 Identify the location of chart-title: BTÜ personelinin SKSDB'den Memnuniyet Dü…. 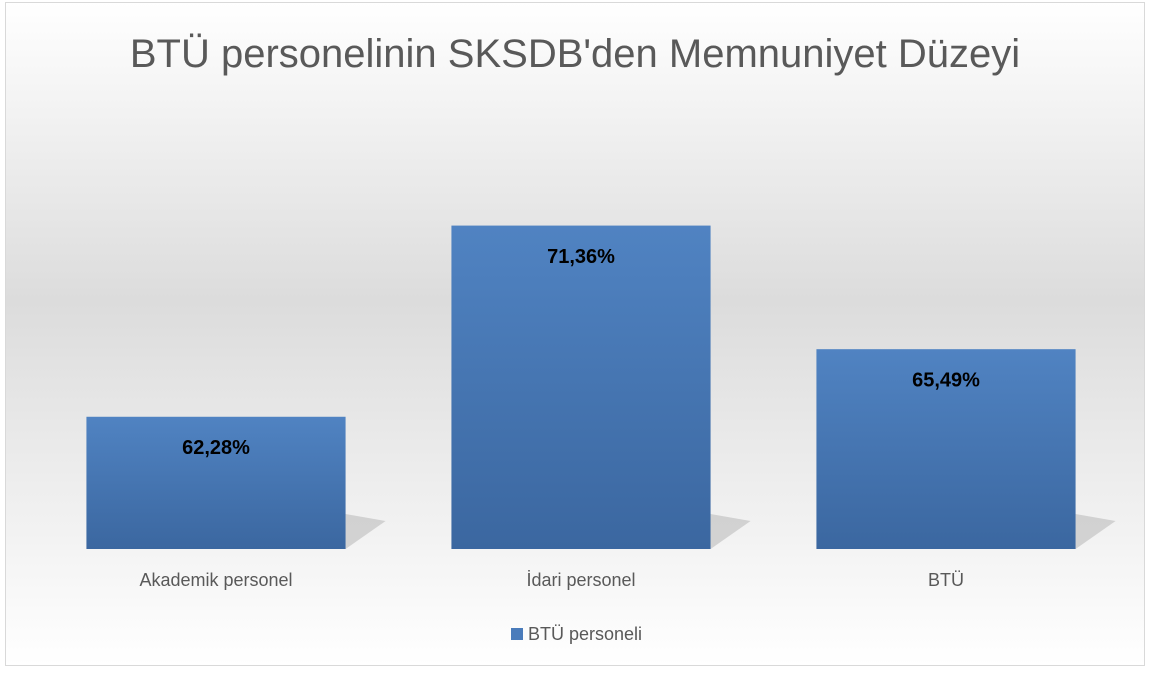
(575, 54).